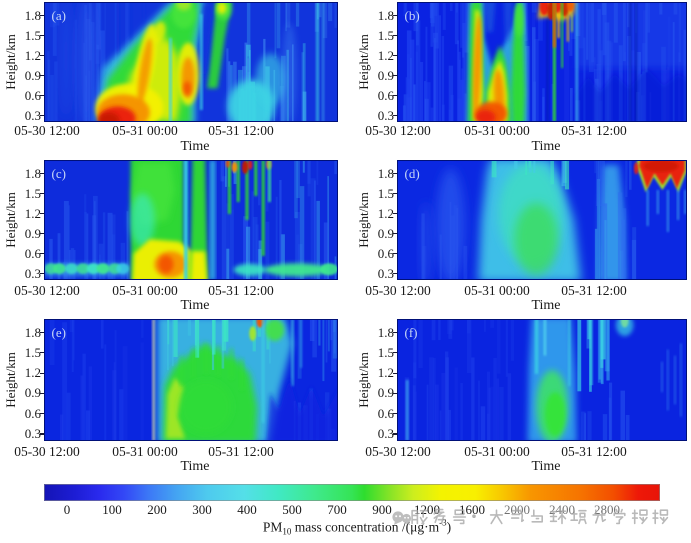  I want to click on svg-text: (c), so click(59, 173).